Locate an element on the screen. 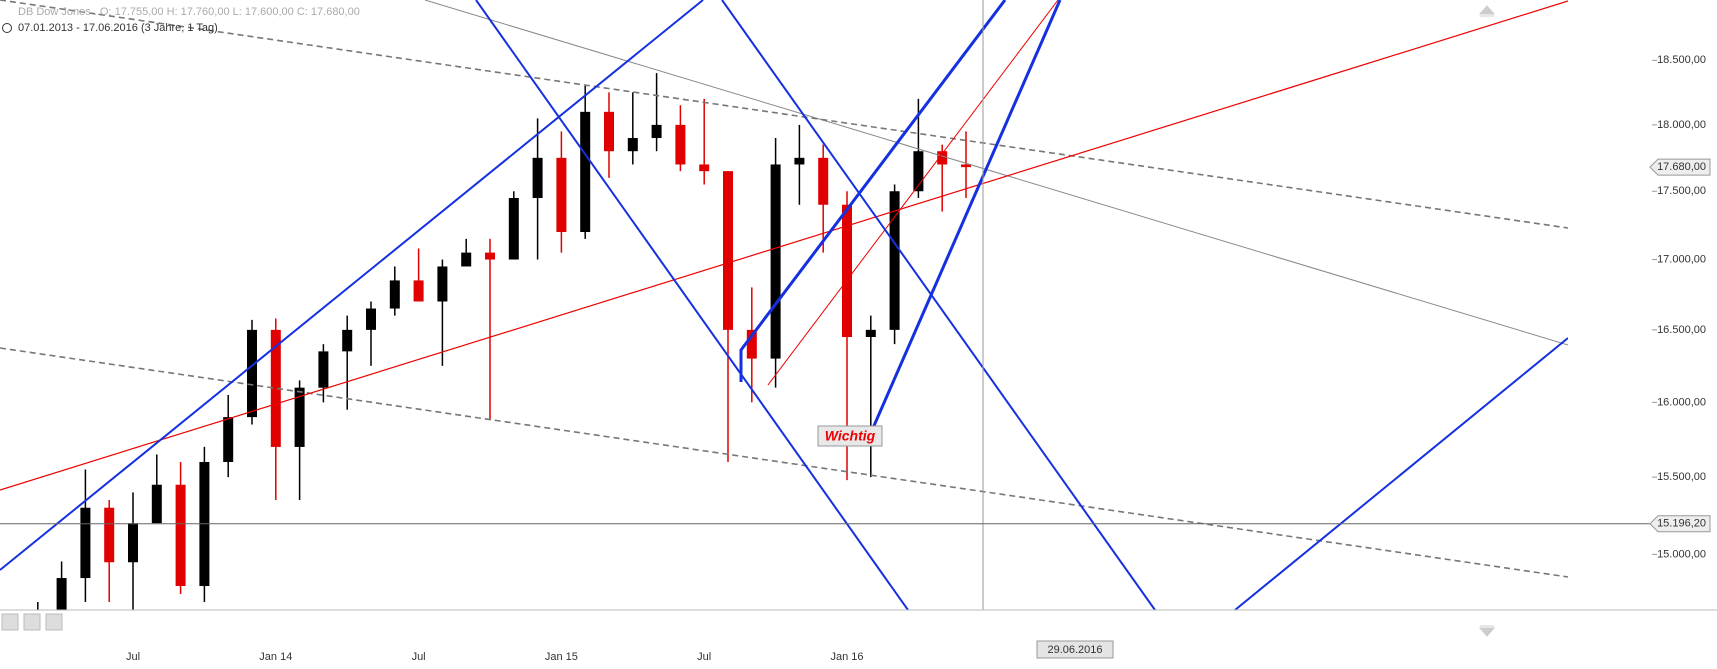  period-label: 07.01.2013 - 17.06.2016 (3 Jahre, 1 Tag) is located at coordinates (118, 28).